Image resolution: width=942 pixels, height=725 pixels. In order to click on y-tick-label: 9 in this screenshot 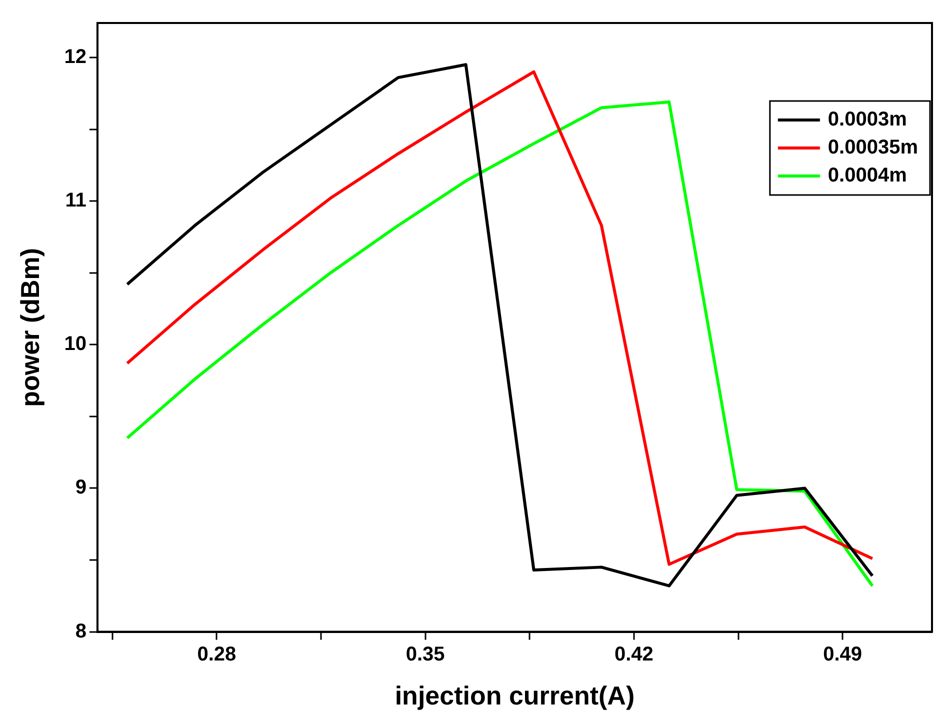, I will do `click(80, 487)`.